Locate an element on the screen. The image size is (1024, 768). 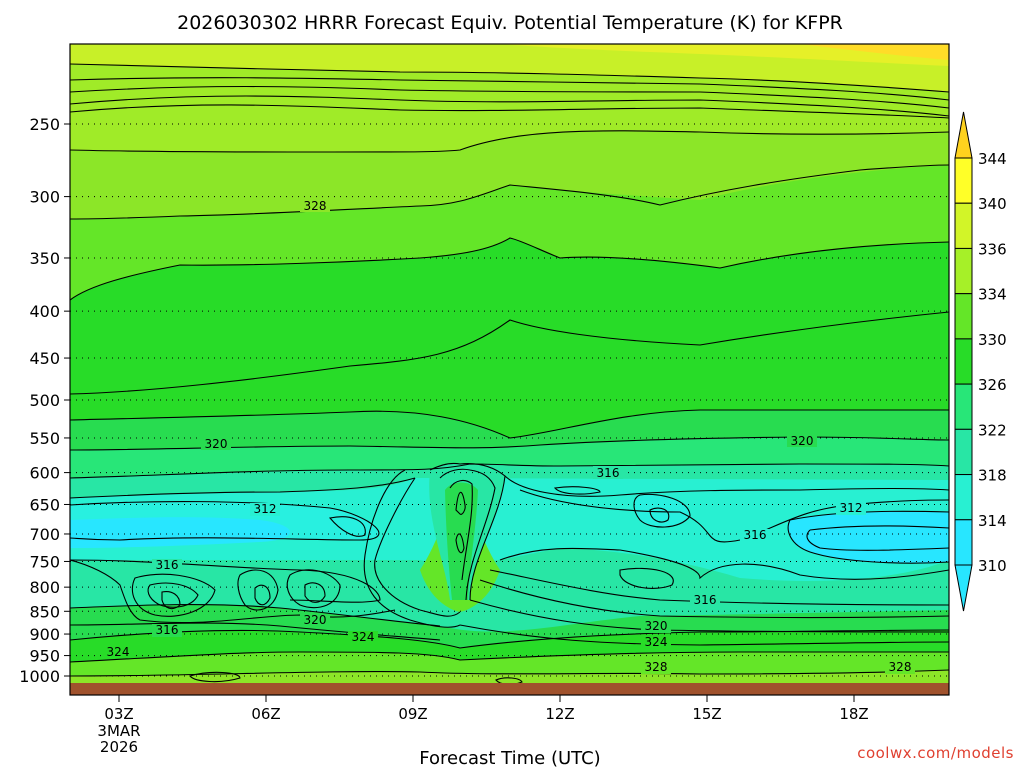
y-tick-label: 400 is located at coordinates (44, 311).